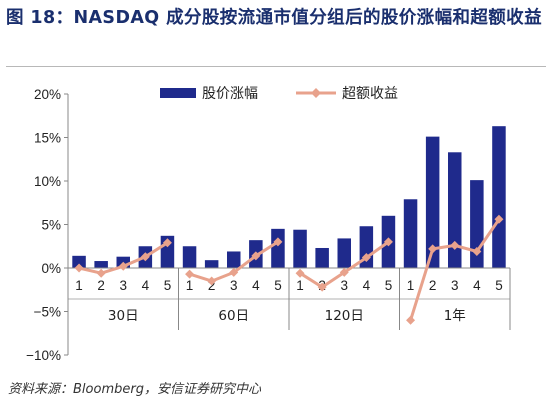 The height and width of the screenshot is (409, 550). What do you see at coordinates (316, 93) in the screenshot?
I see `legend-line-marker` at bounding box center [316, 93].